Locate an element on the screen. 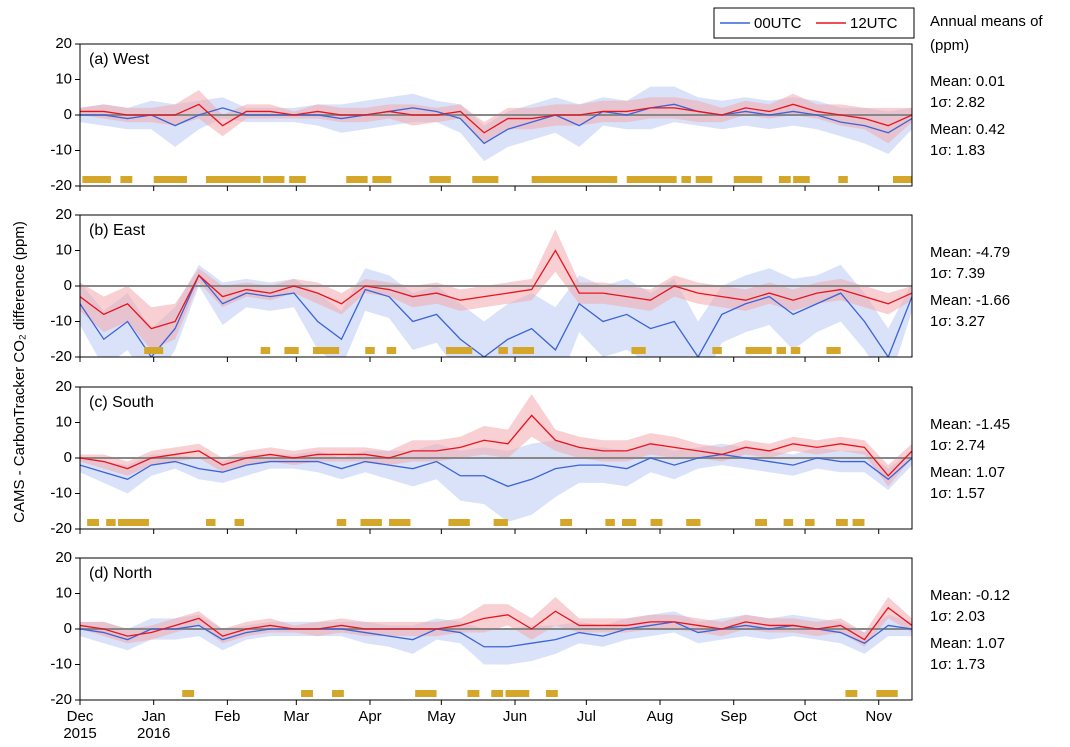  annual-stat: Mean: -1.45 is located at coordinates (970, 424).